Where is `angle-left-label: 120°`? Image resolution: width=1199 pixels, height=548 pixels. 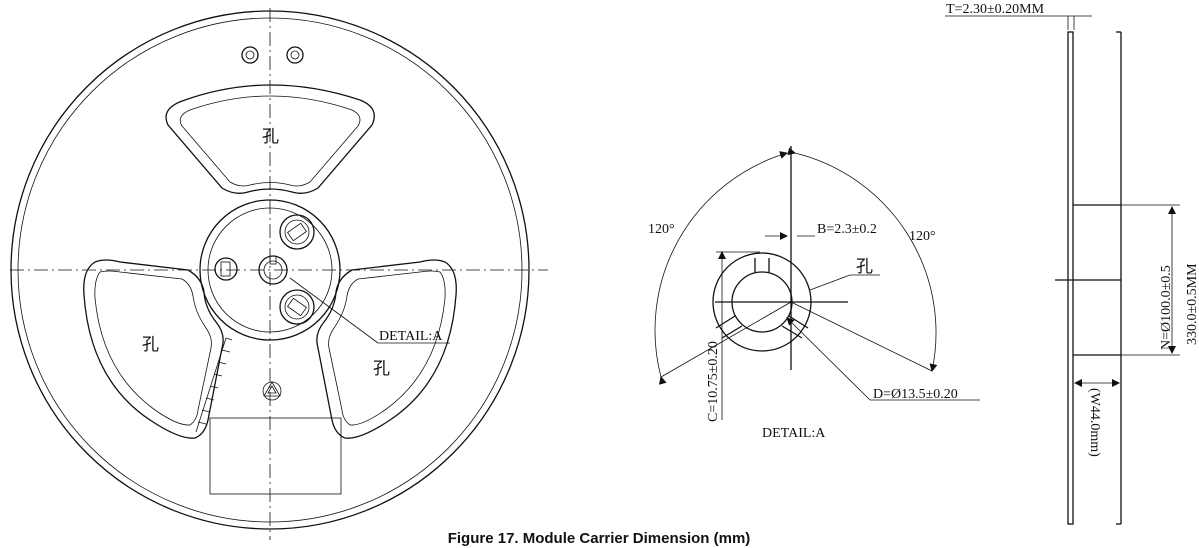 angle-left-label: 120° is located at coordinates (661, 229).